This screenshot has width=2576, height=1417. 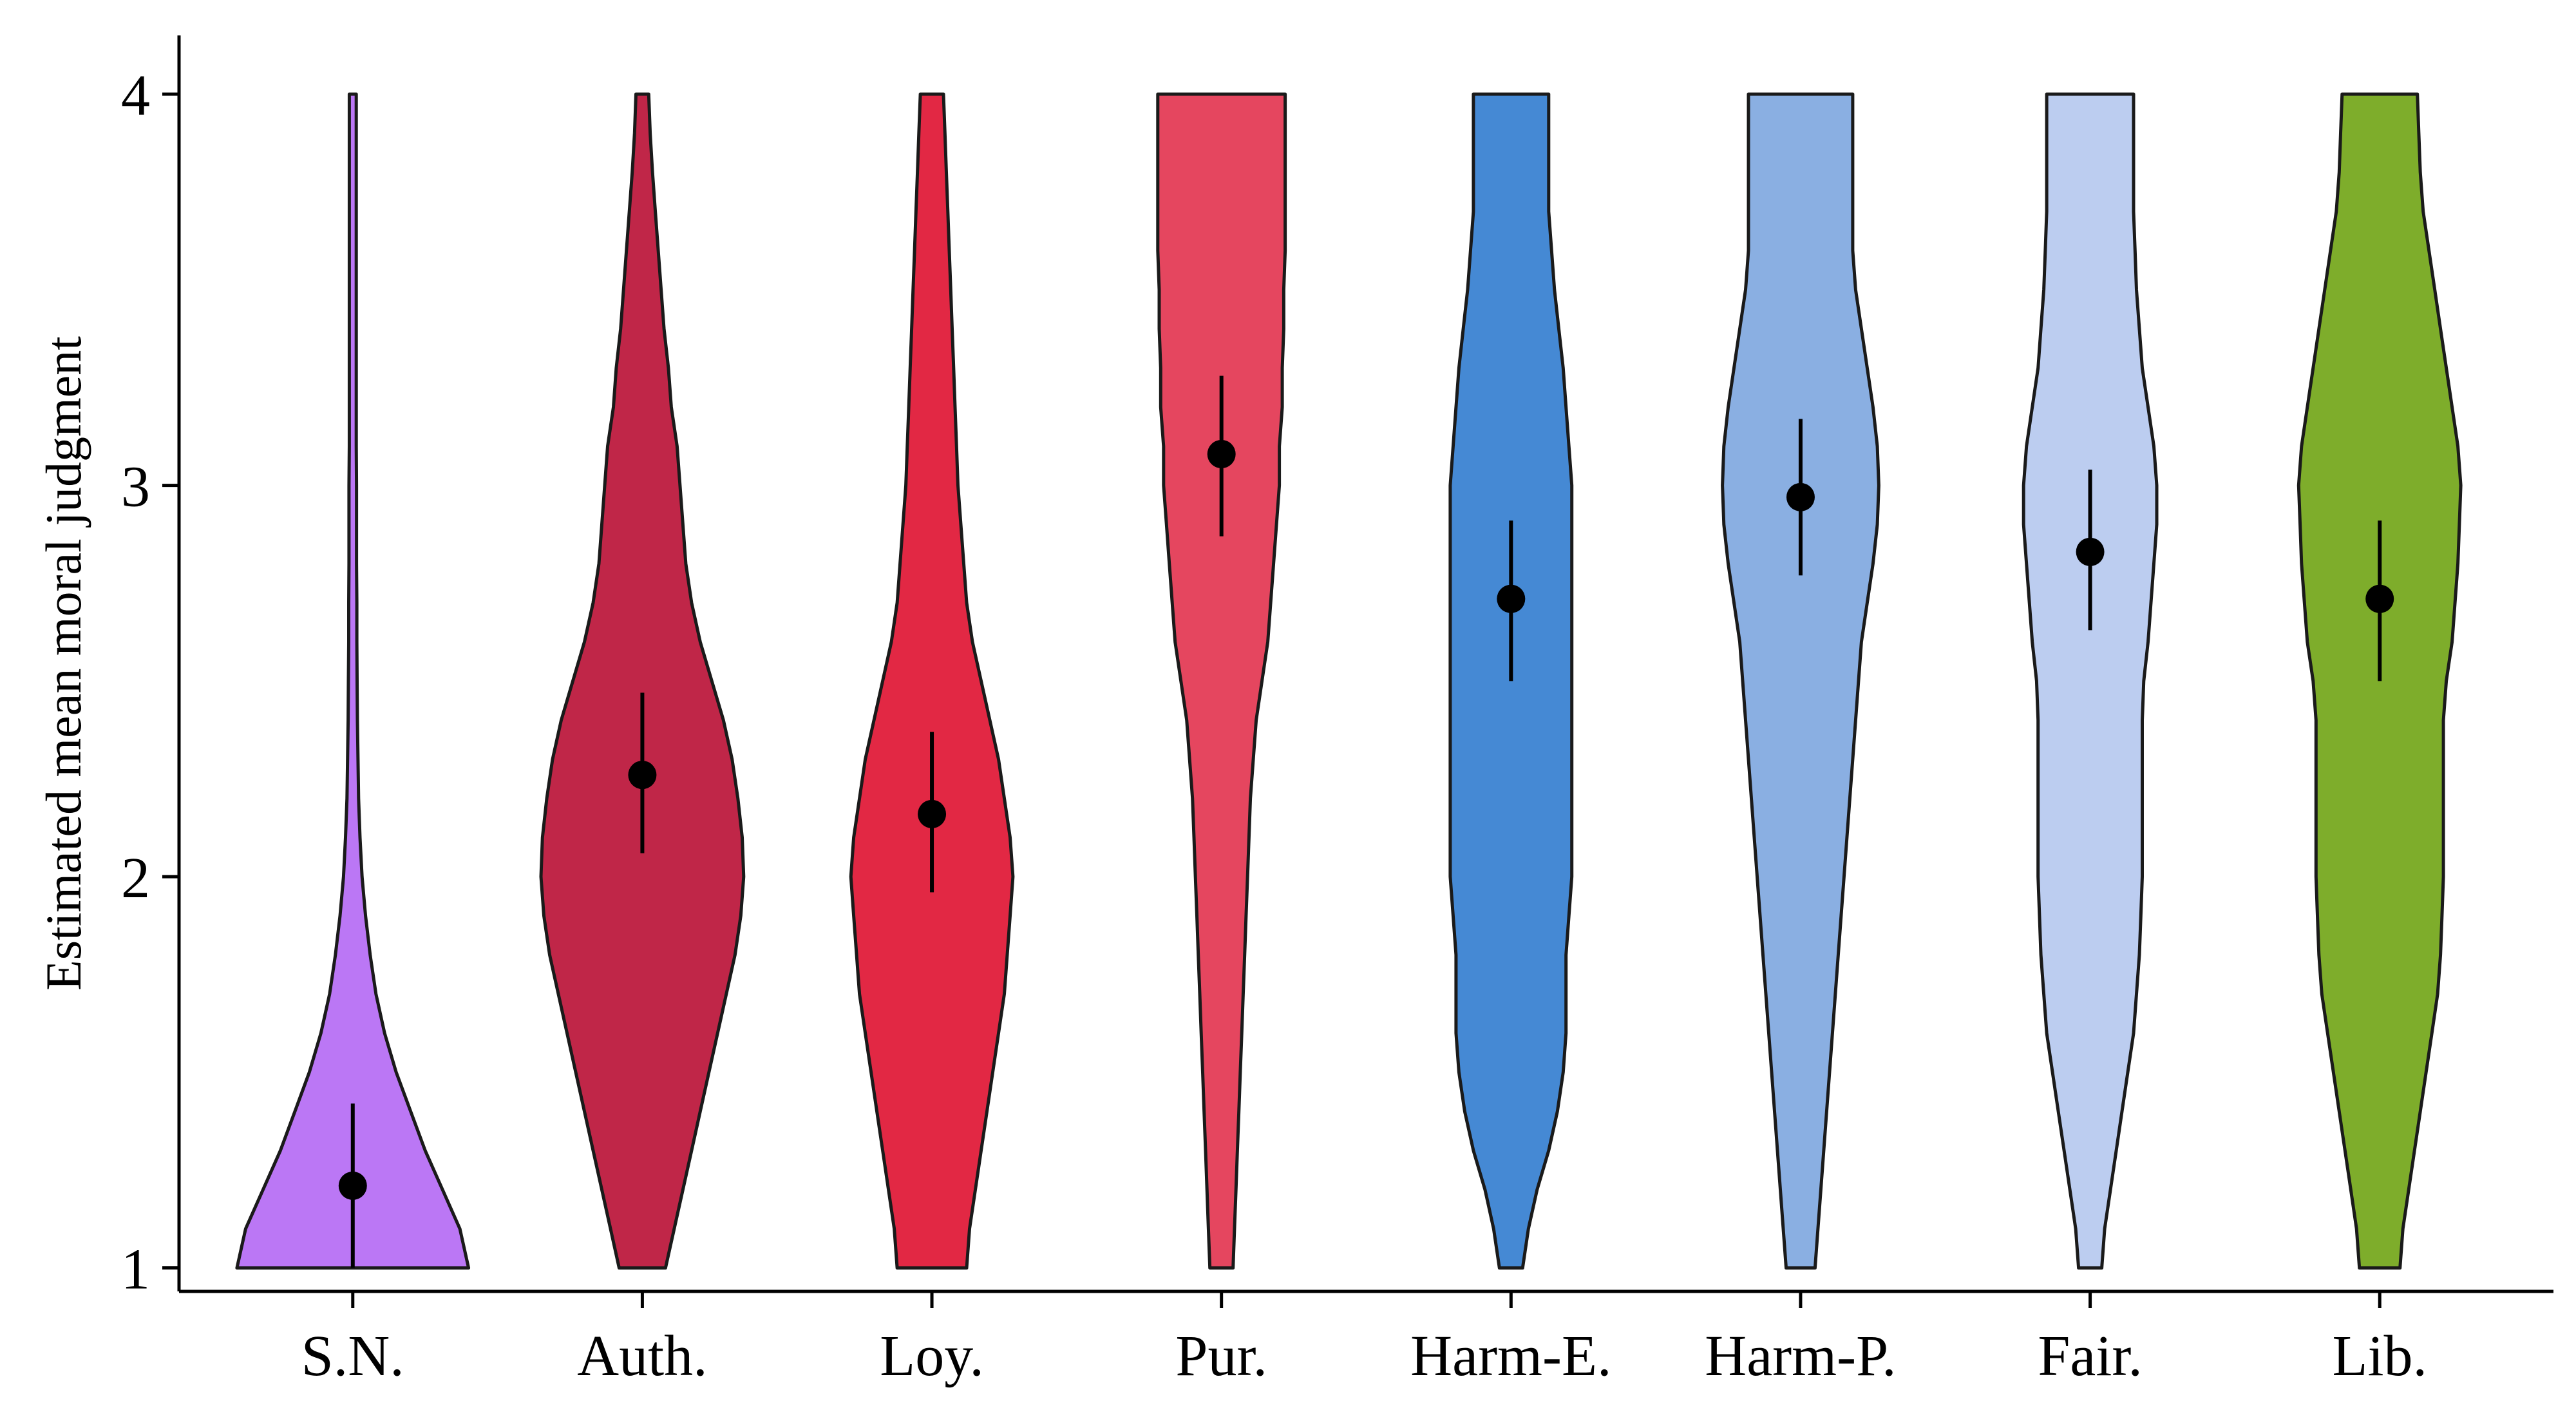 What do you see at coordinates (1364, 1339) in the screenshot?
I see `x-ticks: S.N. Auth. Loy. Pur. Harm-E. Harm-P. Fair. Lib.` at bounding box center [1364, 1339].